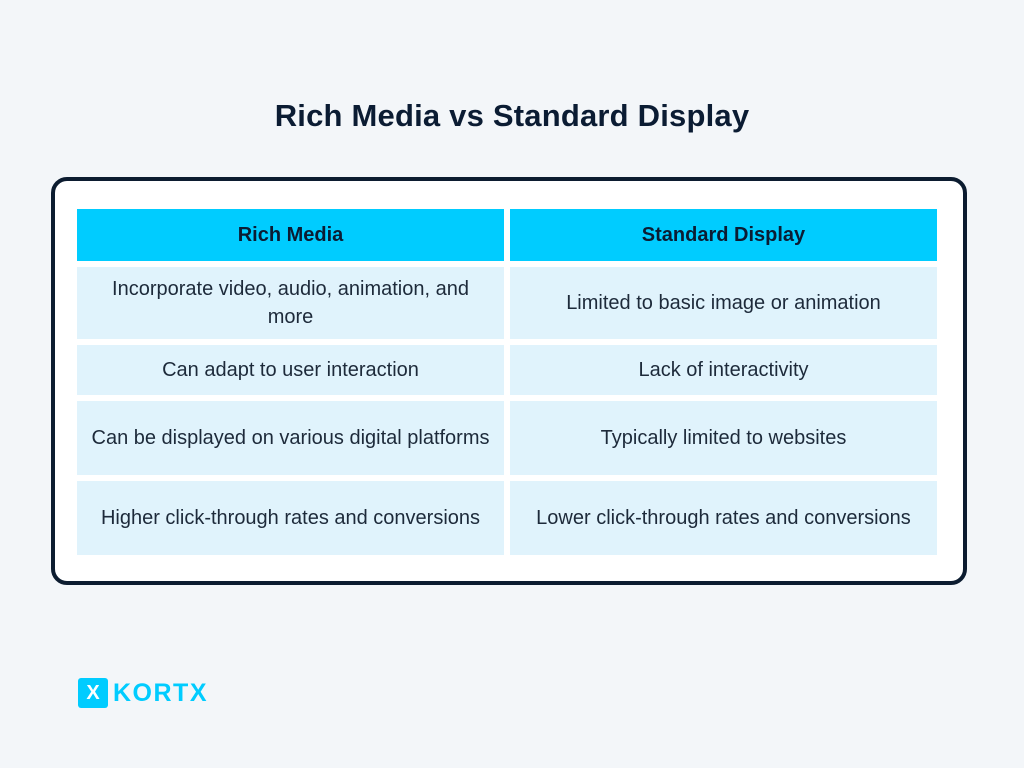 The height and width of the screenshot is (768, 1024). I want to click on table-header-row: Rich Media Standard Display, so click(507, 235).